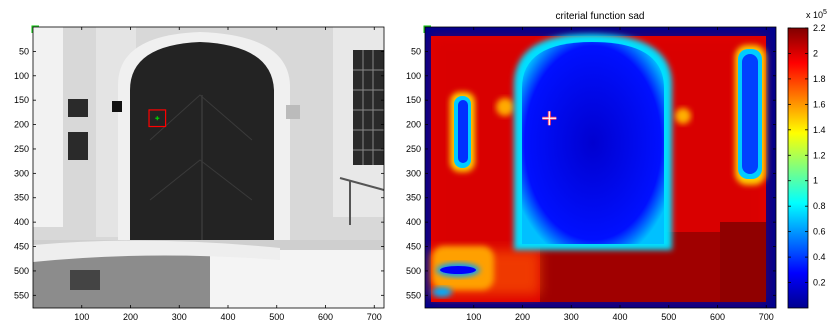 Image resolution: width=834 pixels, height=329 pixels. What do you see at coordinates (819, 28) in the screenshot?
I see `colorbar-tick-label: 2.2` at bounding box center [819, 28].